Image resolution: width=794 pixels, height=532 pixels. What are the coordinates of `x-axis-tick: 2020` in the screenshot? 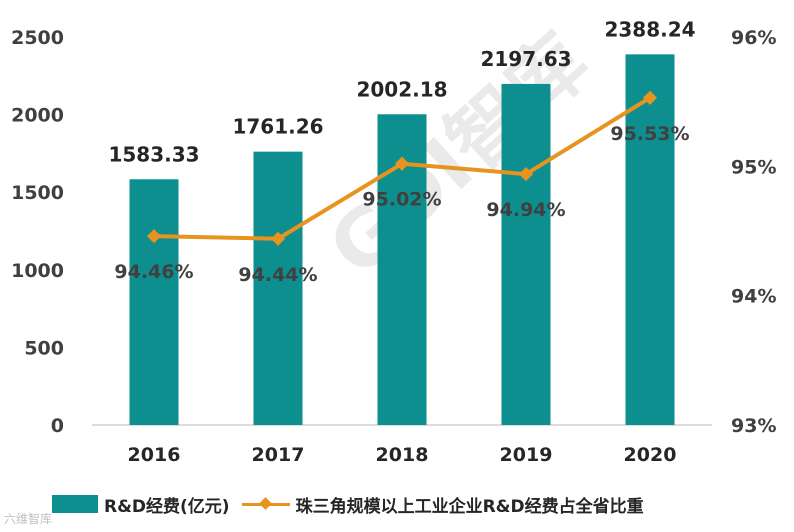 It's located at (650, 455).